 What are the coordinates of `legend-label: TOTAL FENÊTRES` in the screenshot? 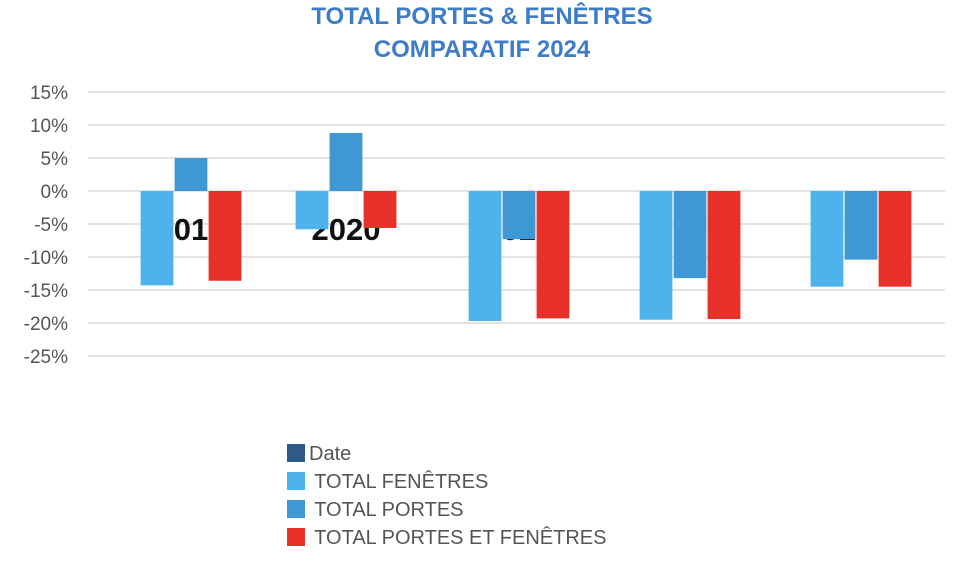 It's located at (398, 481).